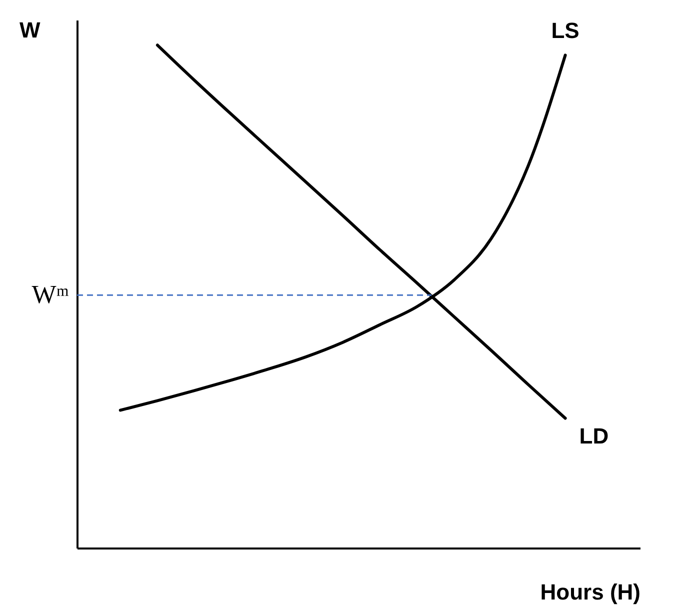 The image size is (677, 614). I want to click on series-label: LS, so click(565, 31).